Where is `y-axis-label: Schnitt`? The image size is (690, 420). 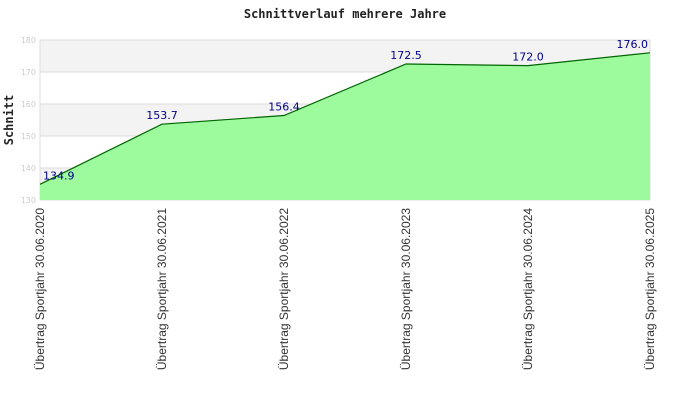 y-axis-label: Schnitt is located at coordinates (9, 120).